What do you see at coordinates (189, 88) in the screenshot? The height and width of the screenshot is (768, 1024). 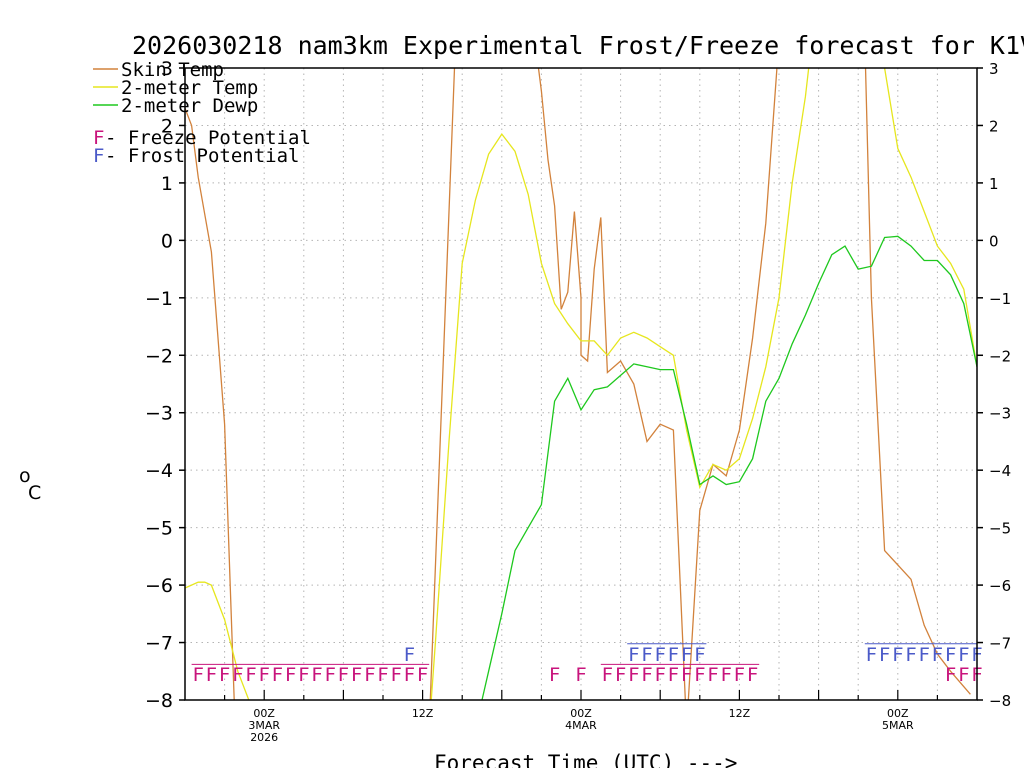 I see `legend-label: 2-meter Temp` at bounding box center [189, 88].